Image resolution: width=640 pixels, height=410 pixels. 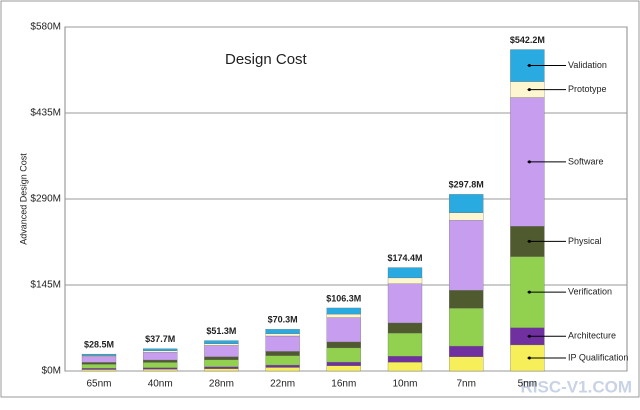 I want to click on total-label: $51.3M, so click(x=221, y=331).